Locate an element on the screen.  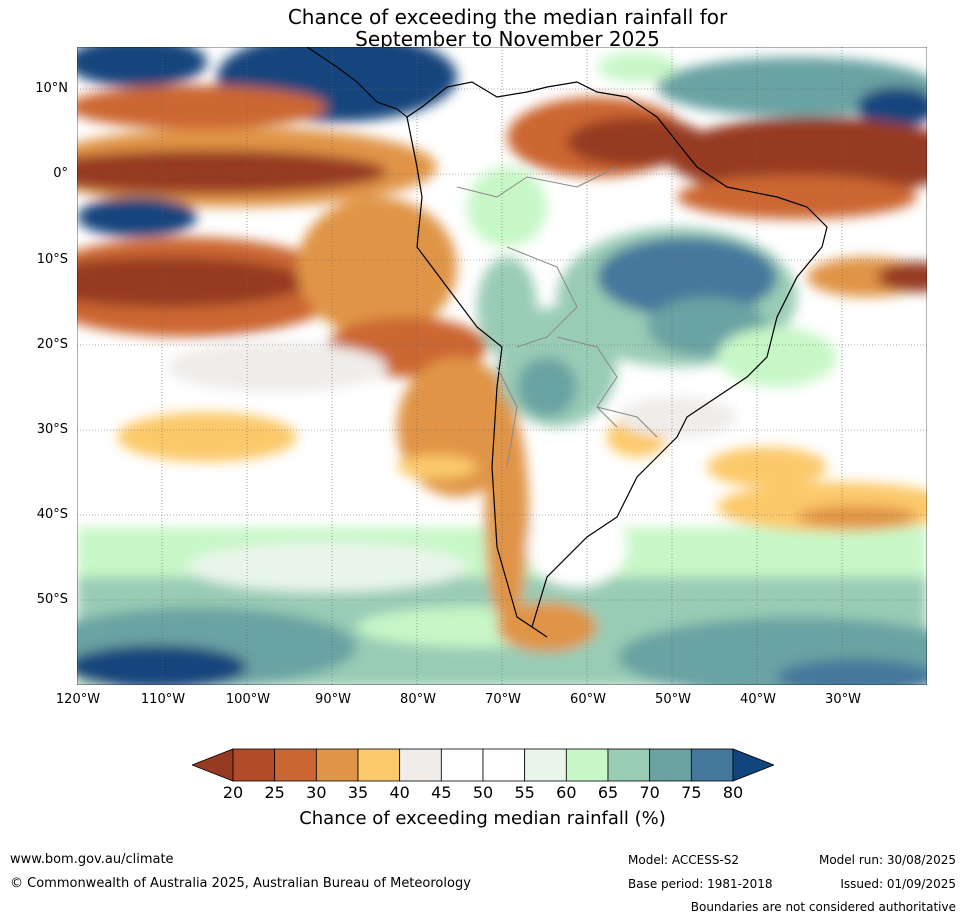
colorbar-tick-label: 55 is located at coordinates (524, 792).